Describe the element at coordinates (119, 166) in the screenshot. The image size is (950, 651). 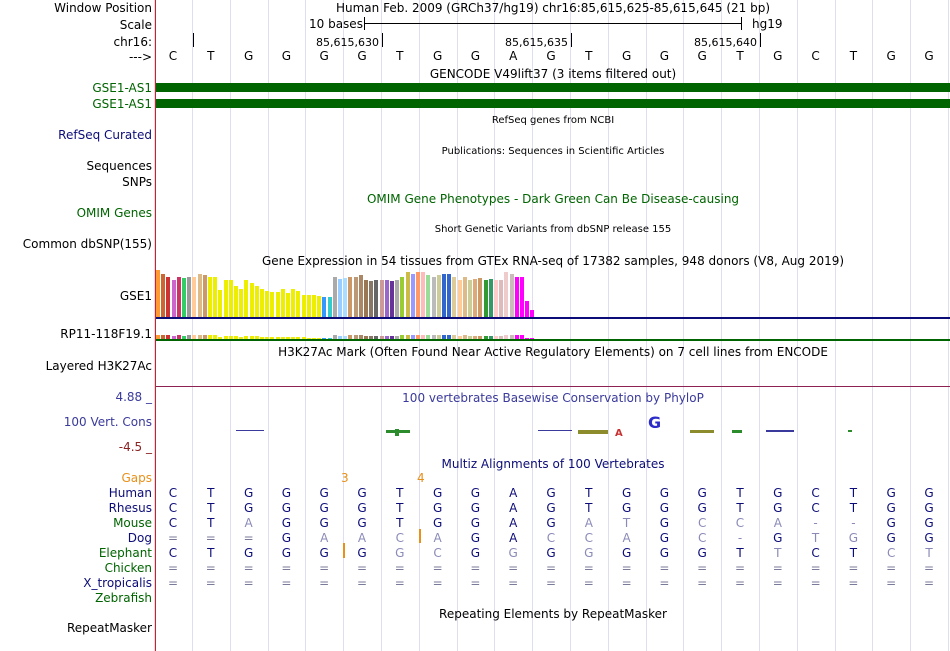
I see `publications-label: Sequences` at that location.